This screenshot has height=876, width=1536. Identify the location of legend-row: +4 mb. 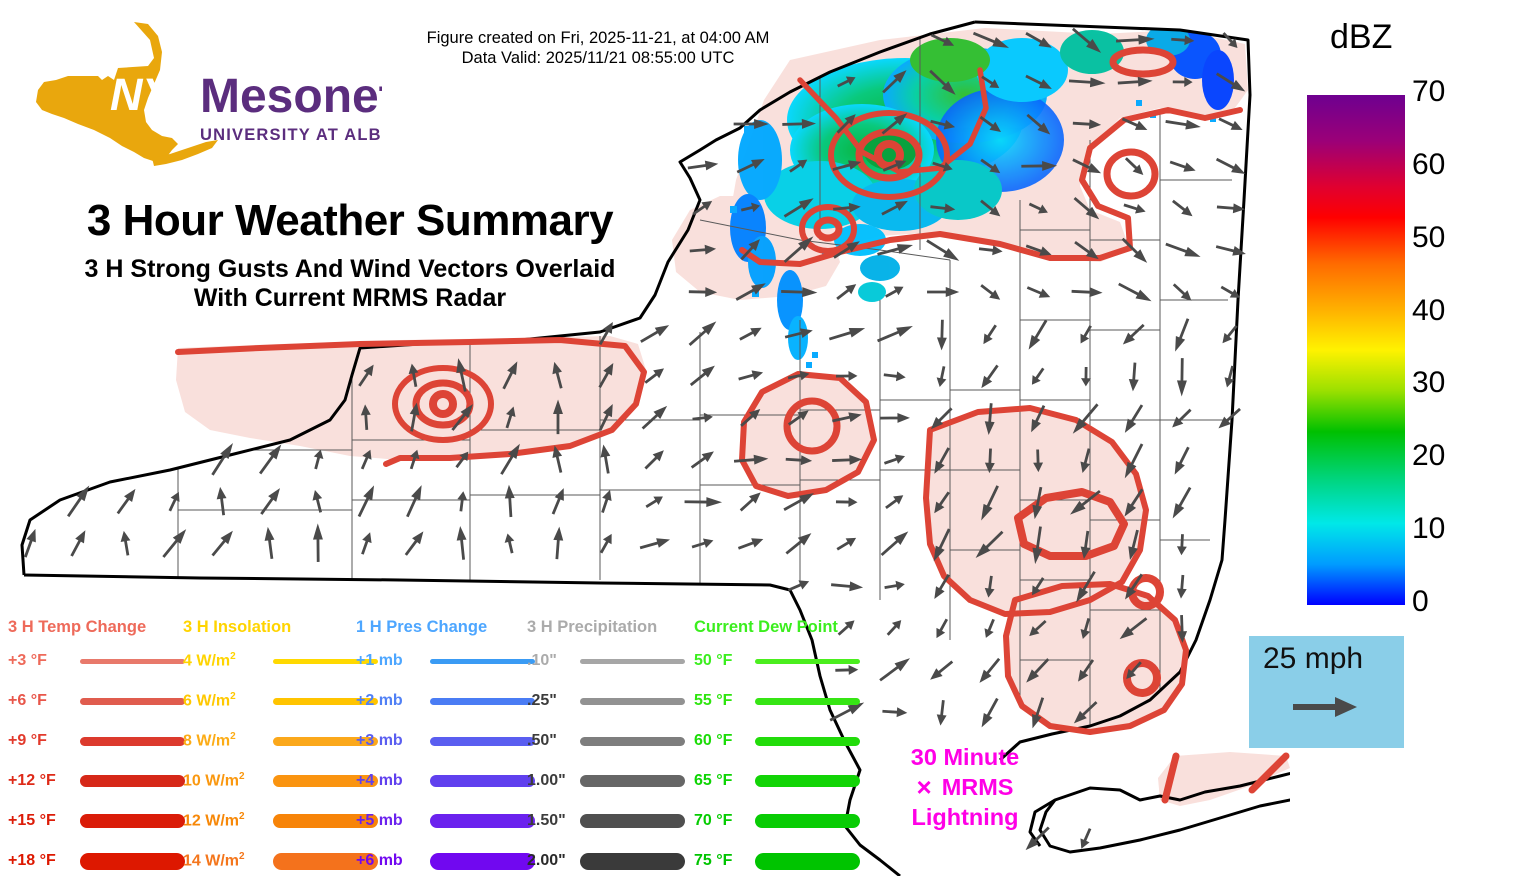
(445, 781).